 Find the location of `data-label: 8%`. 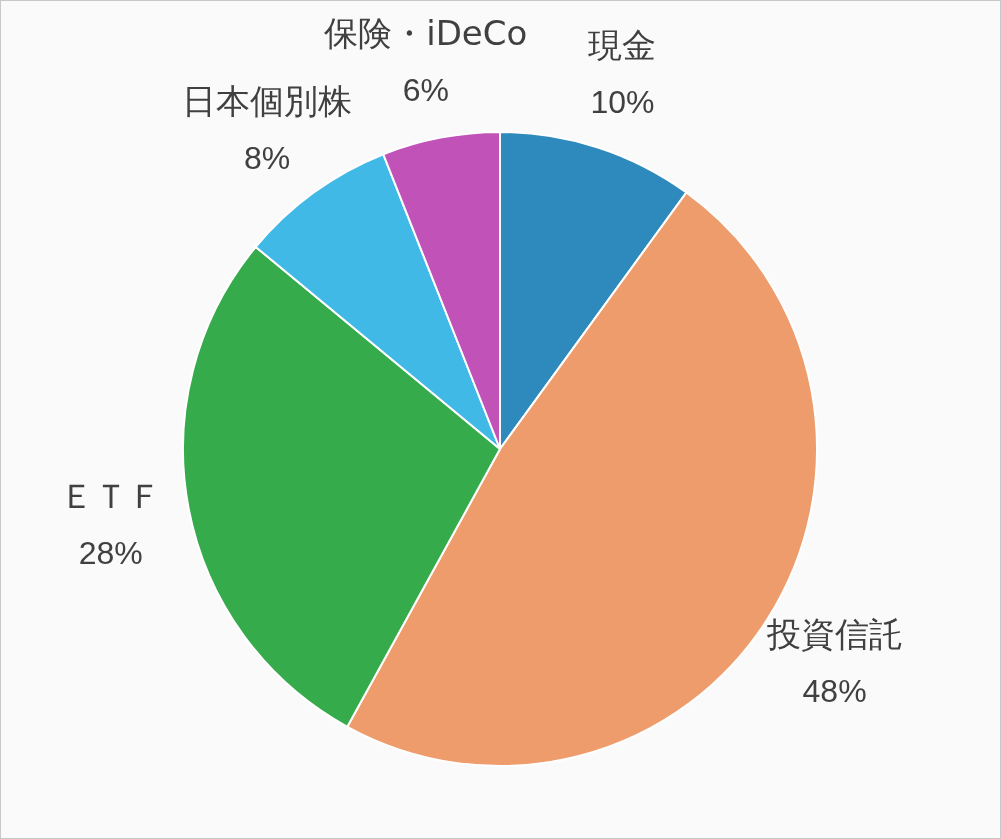

data-label: 8% is located at coordinates (267, 158).